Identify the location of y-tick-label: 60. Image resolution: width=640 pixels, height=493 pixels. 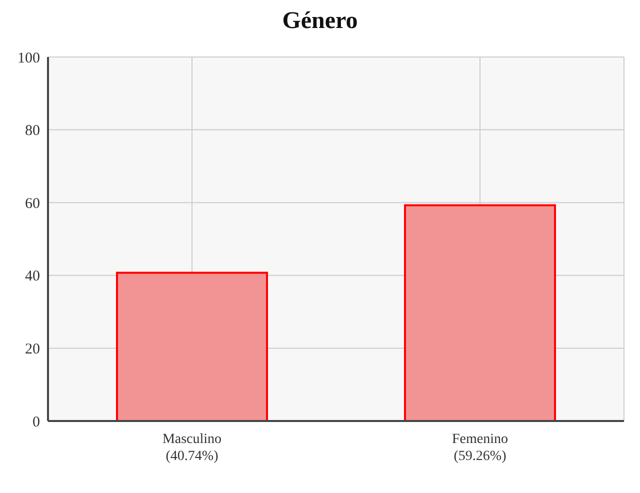
(32, 204).